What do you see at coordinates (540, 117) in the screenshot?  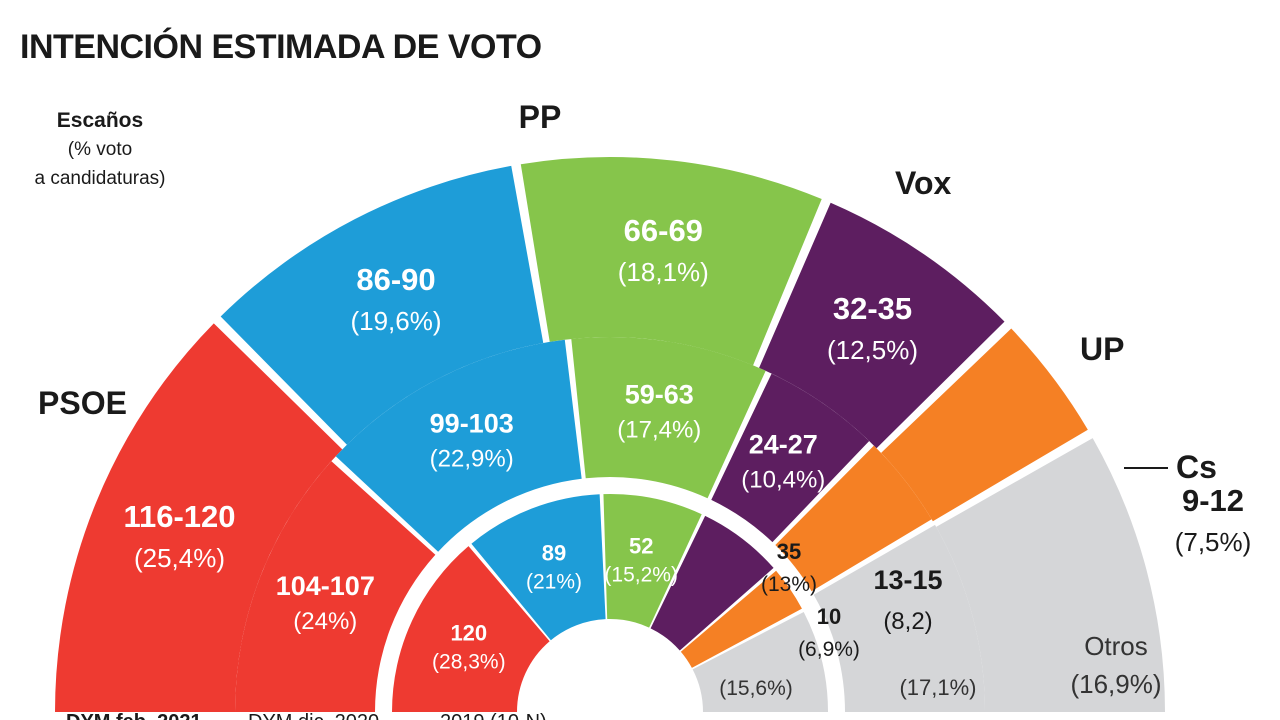 I see `party-label-pp: PP` at bounding box center [540, 117].